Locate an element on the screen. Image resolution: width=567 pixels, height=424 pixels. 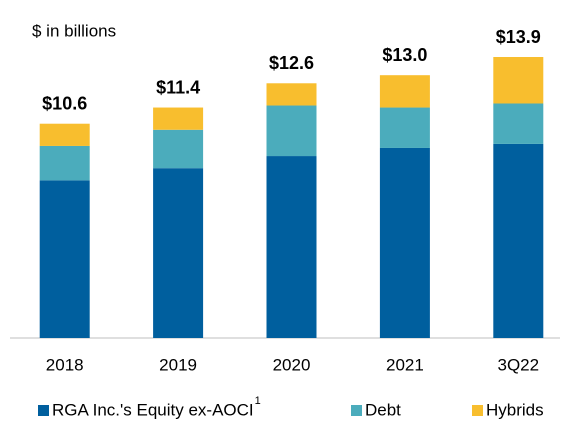
x-tick-label: 2018 is located at coordinates (65, 364).